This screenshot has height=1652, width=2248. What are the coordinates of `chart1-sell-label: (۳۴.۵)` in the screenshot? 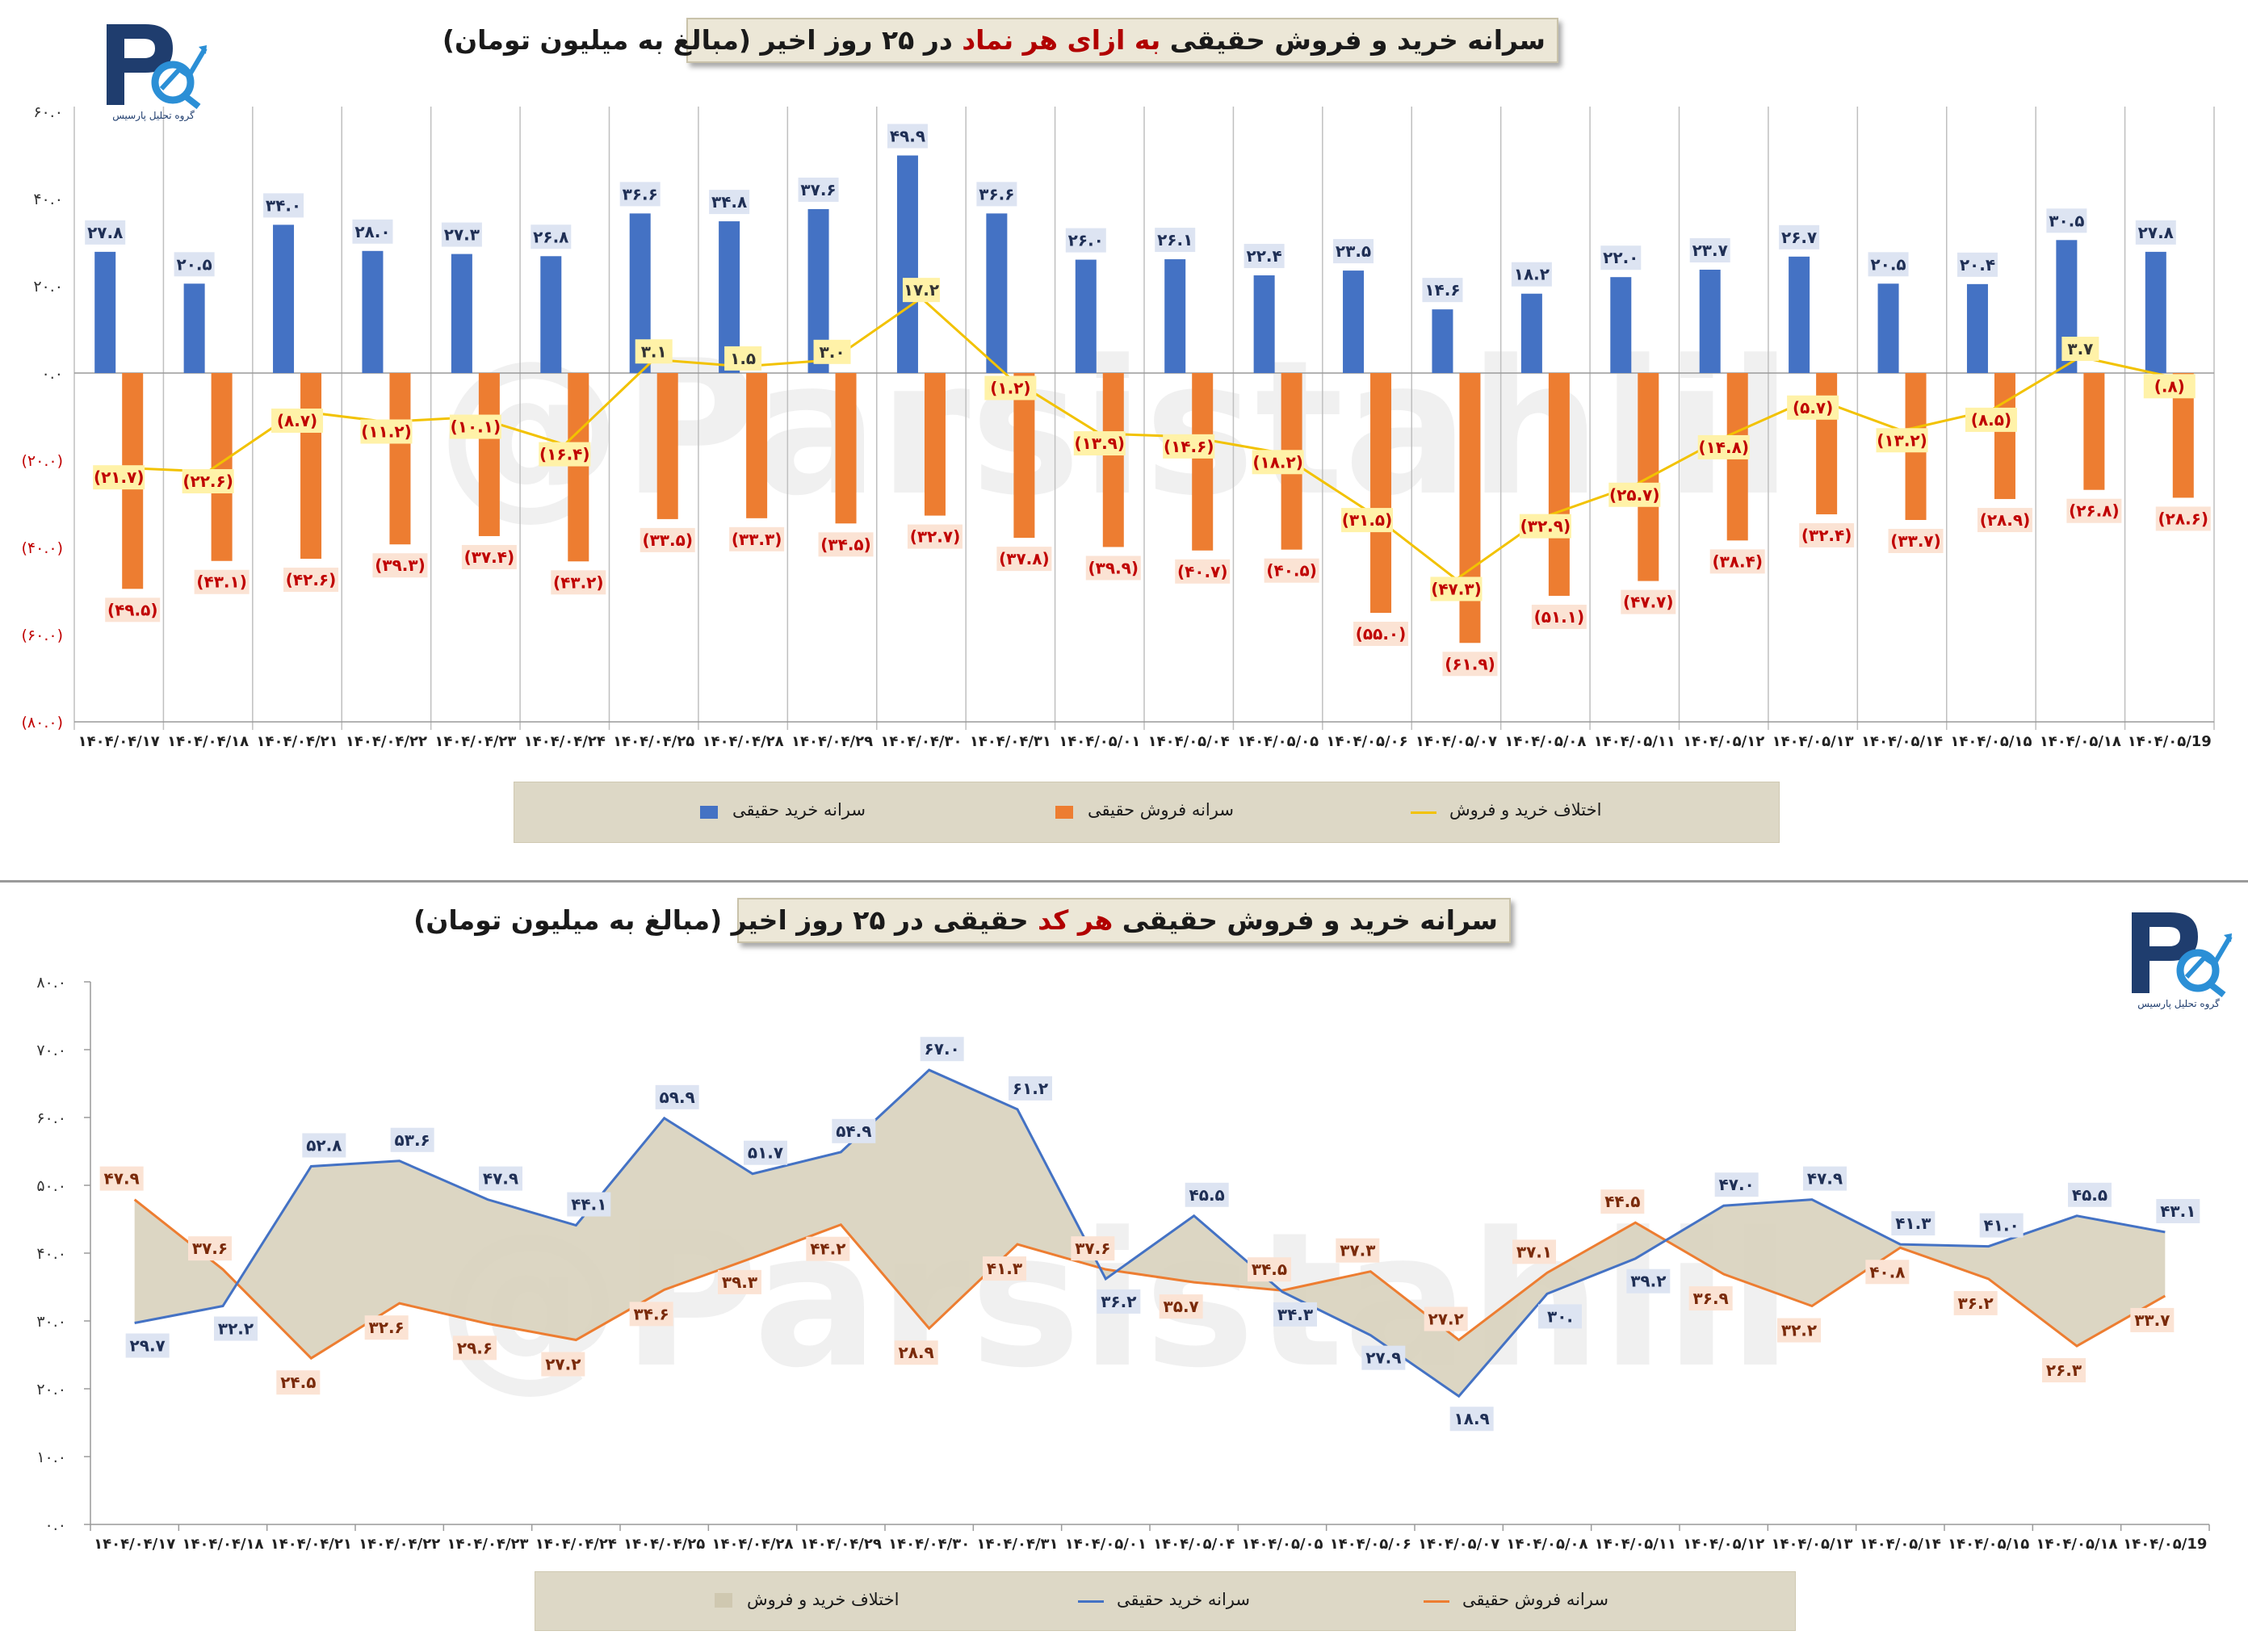 It's located at (846, 544).